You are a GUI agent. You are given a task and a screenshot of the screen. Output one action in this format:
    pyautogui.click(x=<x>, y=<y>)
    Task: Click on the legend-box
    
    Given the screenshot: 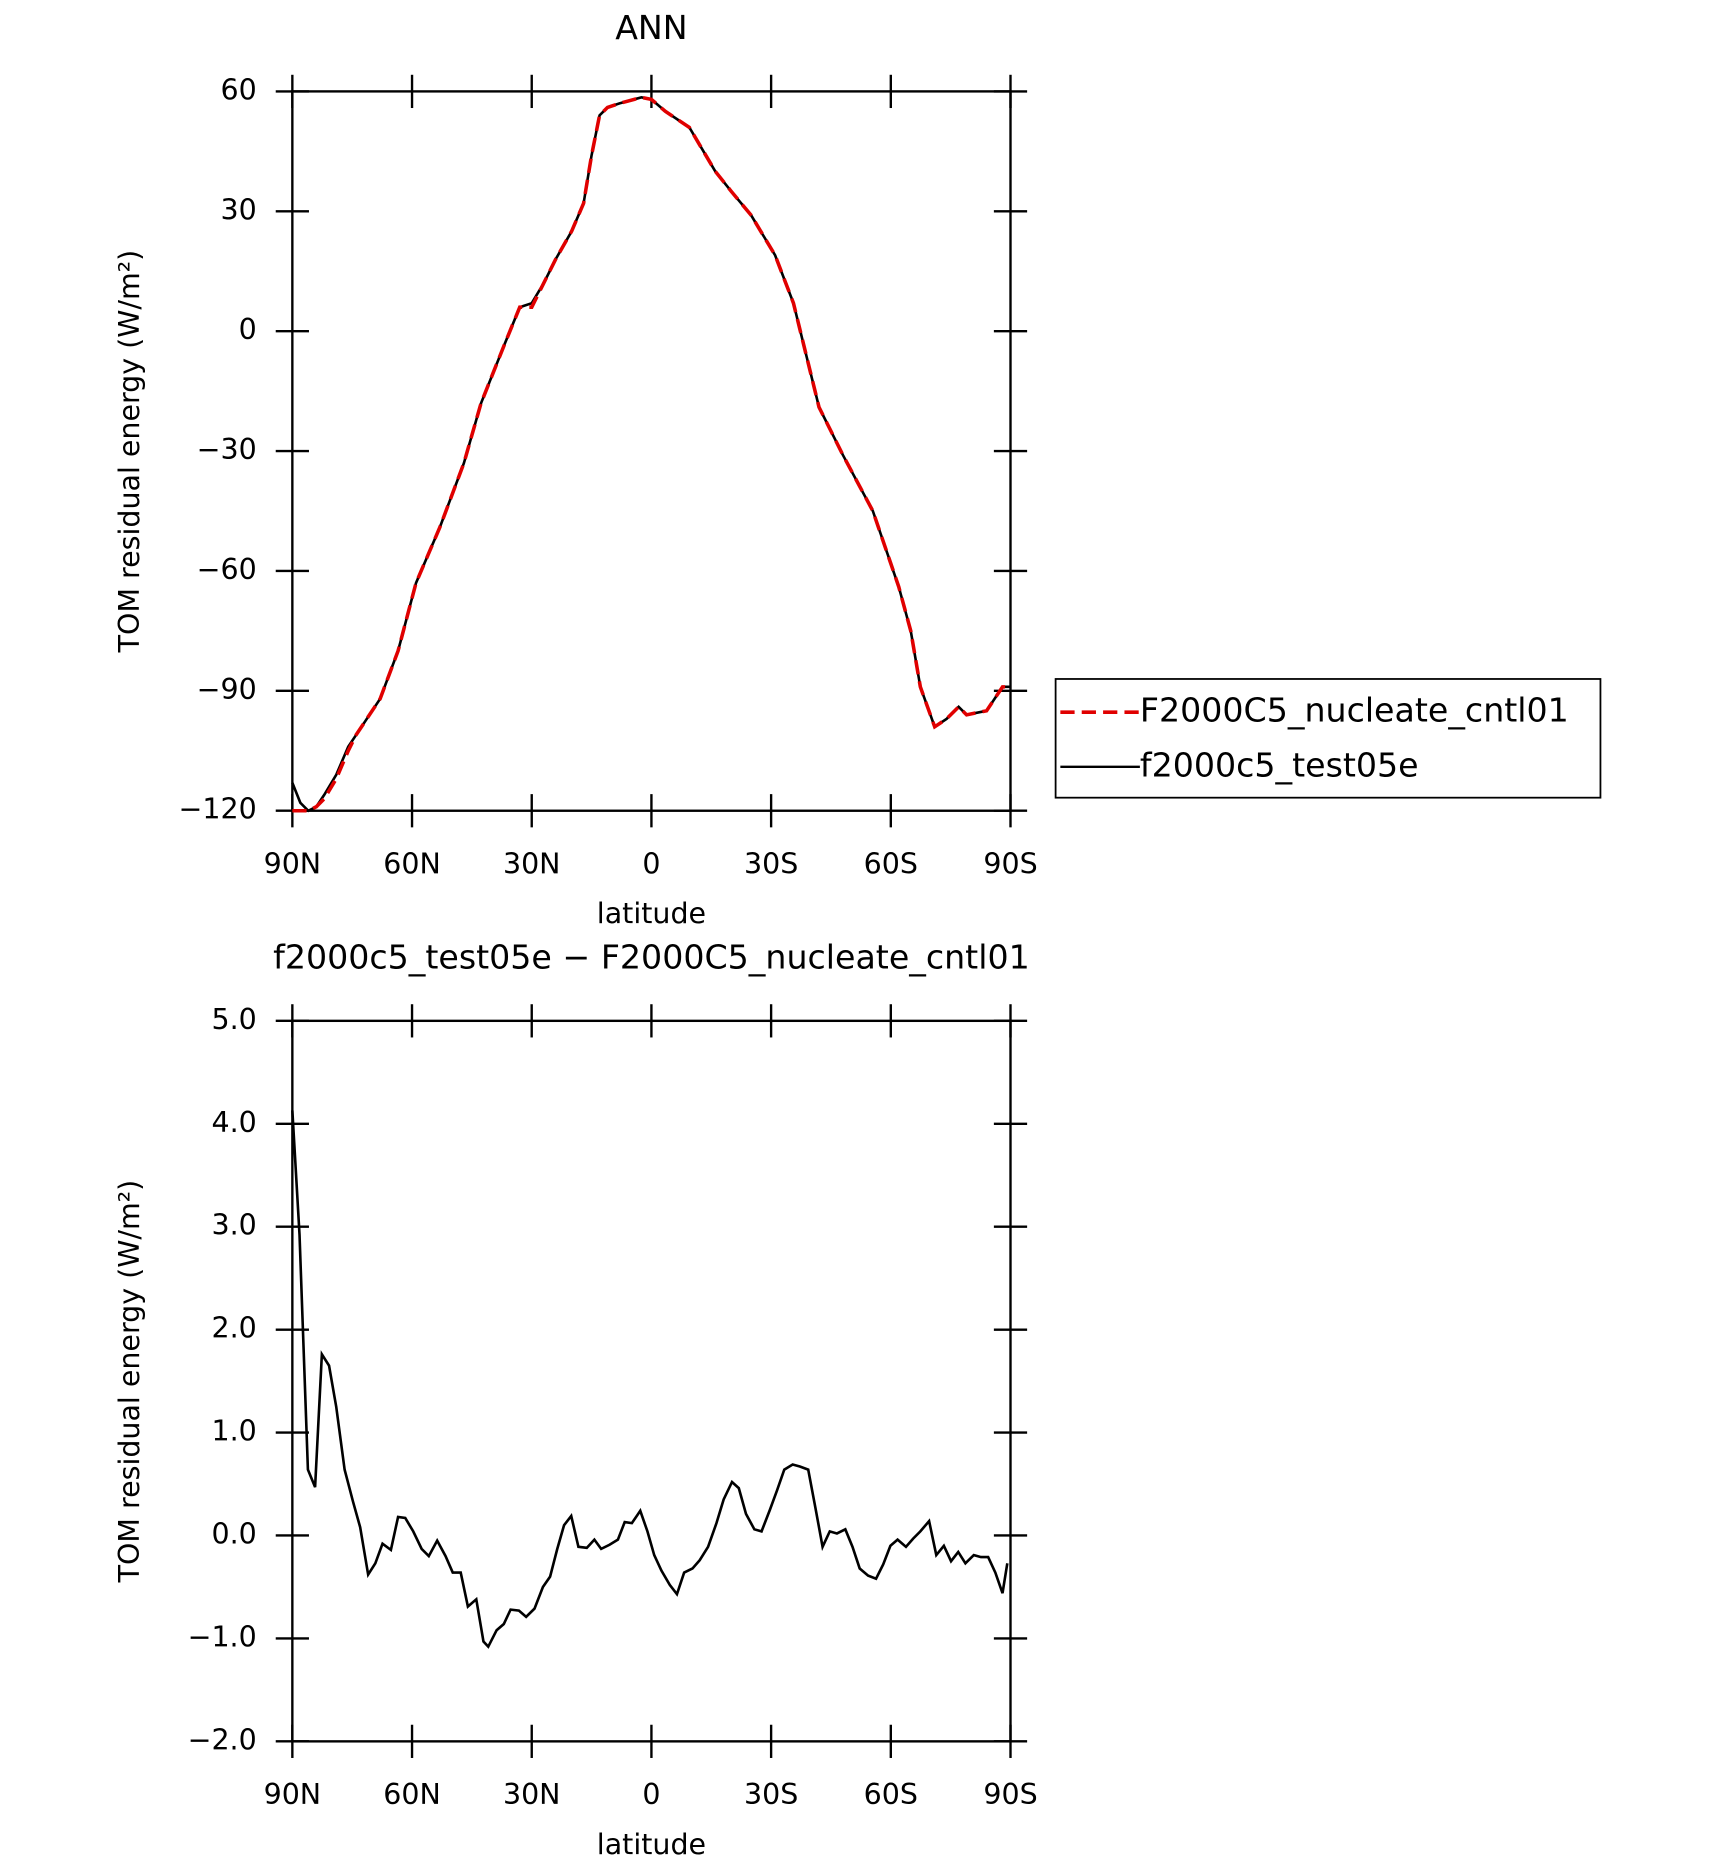 What is the action you would take?
    pyautogui.click(x=1328, y=738)
    